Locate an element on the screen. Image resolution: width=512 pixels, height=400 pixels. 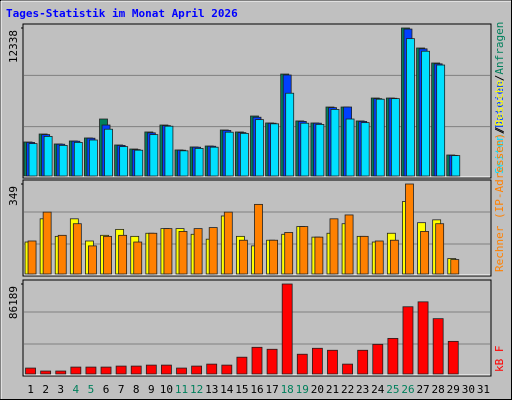
x-tick-label: 27 is located at coordinates (422, 389).